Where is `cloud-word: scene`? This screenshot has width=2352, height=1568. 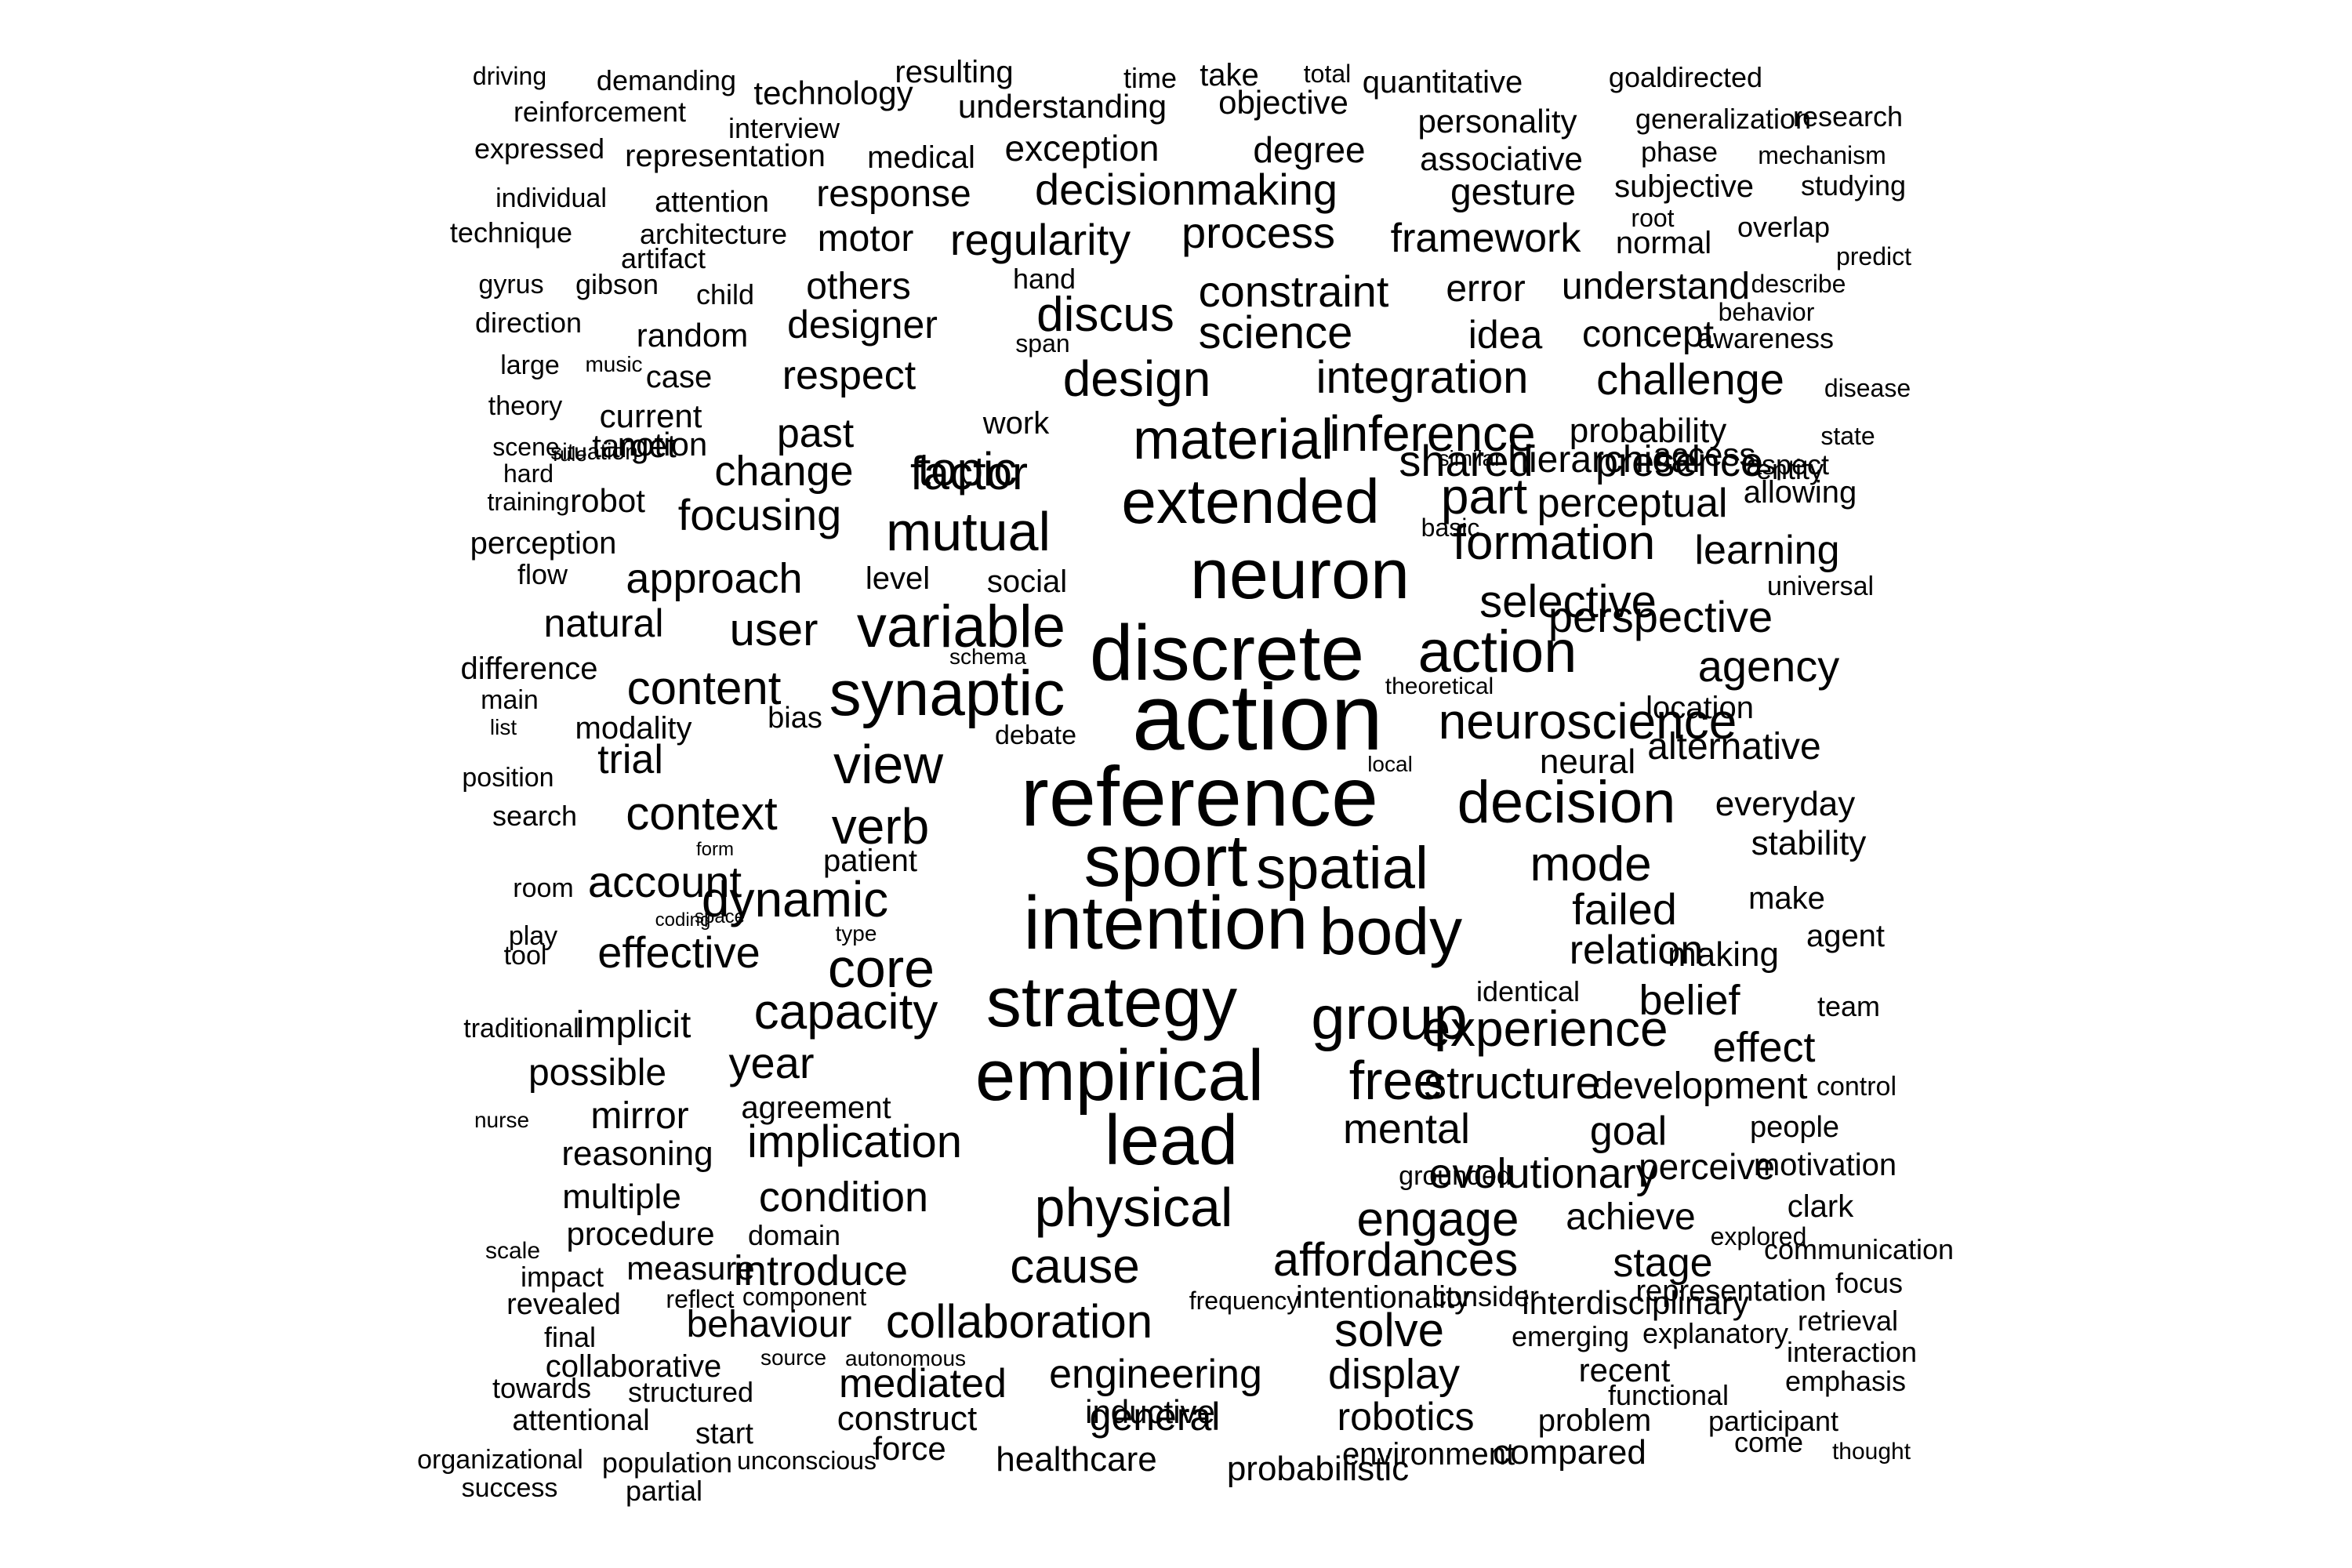 cloud-word: scene is located at coordinates (526, 447).